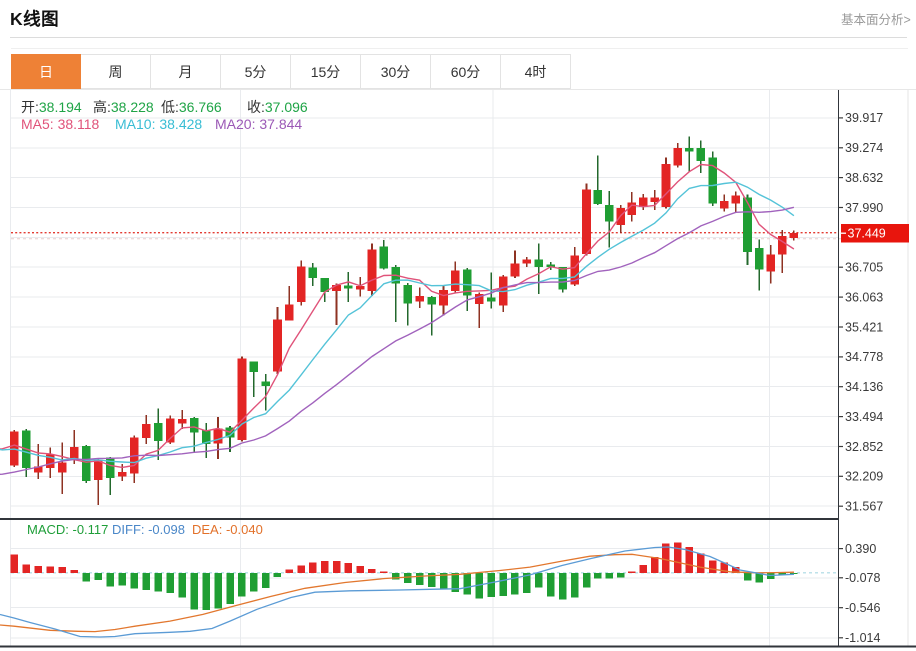 Image resolution: width=916 pixels, height=651 pixels. Describe the element at coordinates (862, 578) in the screenshot. I see `svg-text: -0.078` at that location.